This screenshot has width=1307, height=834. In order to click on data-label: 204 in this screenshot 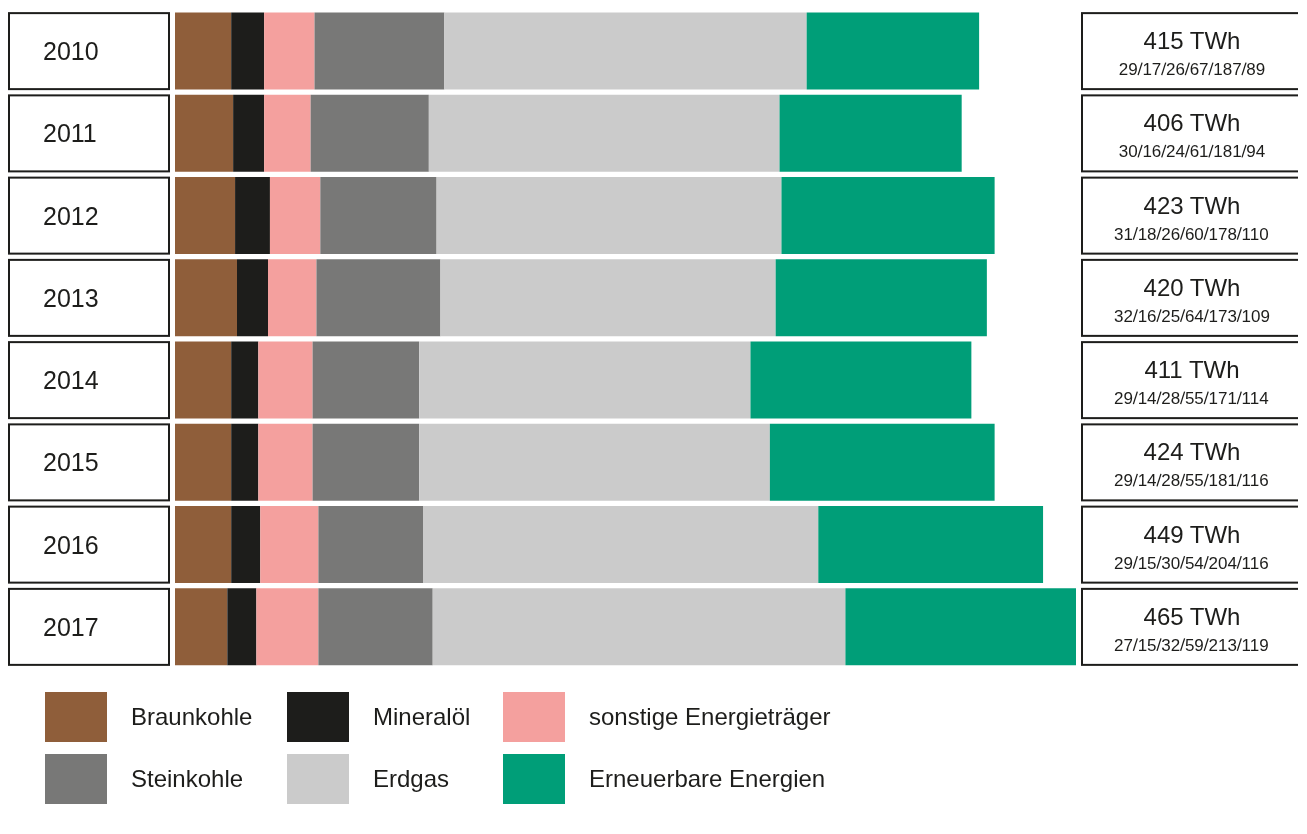, I will do `click(1222, 563)`.